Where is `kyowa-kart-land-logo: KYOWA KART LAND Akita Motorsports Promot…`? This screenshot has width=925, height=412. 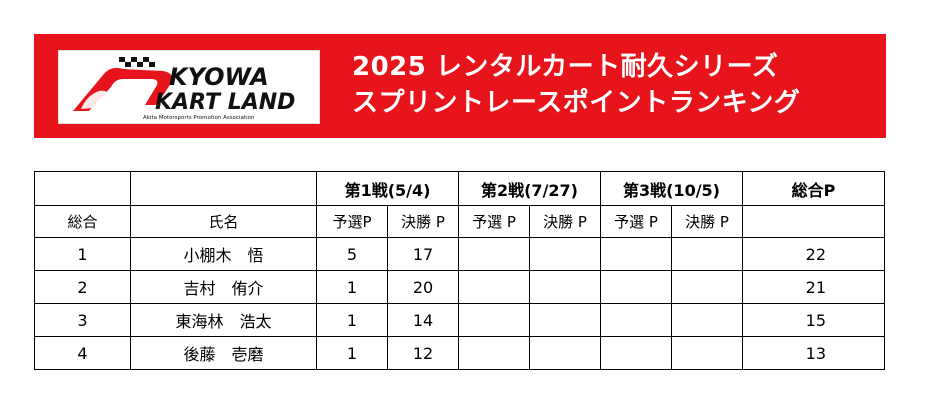
kyowa-kart-land-logo: KYOWA KART LAND Akita Motorsports Promot… is located at coordinates (189, 87).